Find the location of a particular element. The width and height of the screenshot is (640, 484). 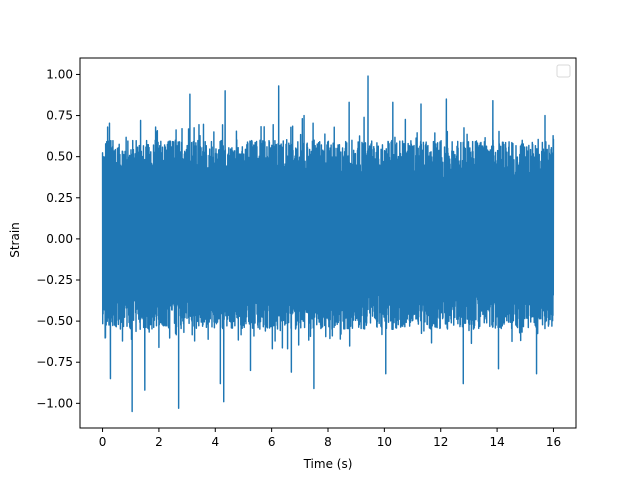

y-tick-label: 0.00 is located at coordinates (59, 239).